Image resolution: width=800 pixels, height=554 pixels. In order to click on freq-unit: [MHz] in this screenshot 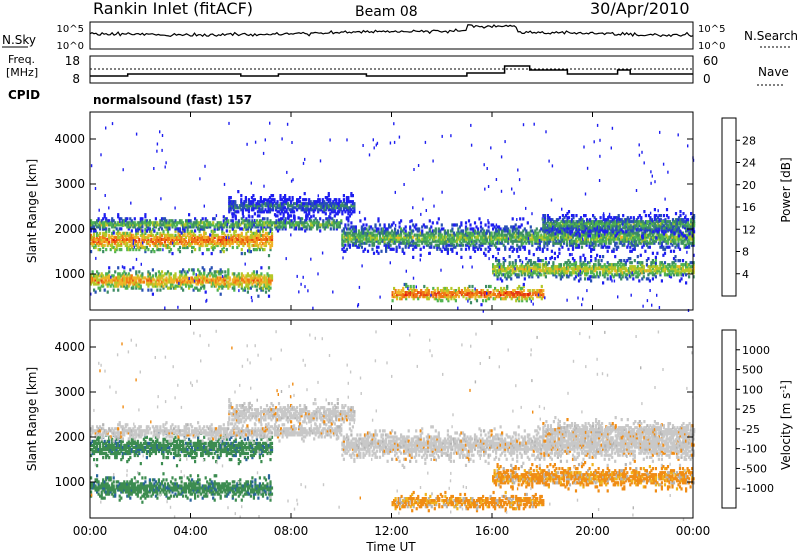, I will do `click(22, 72)`.